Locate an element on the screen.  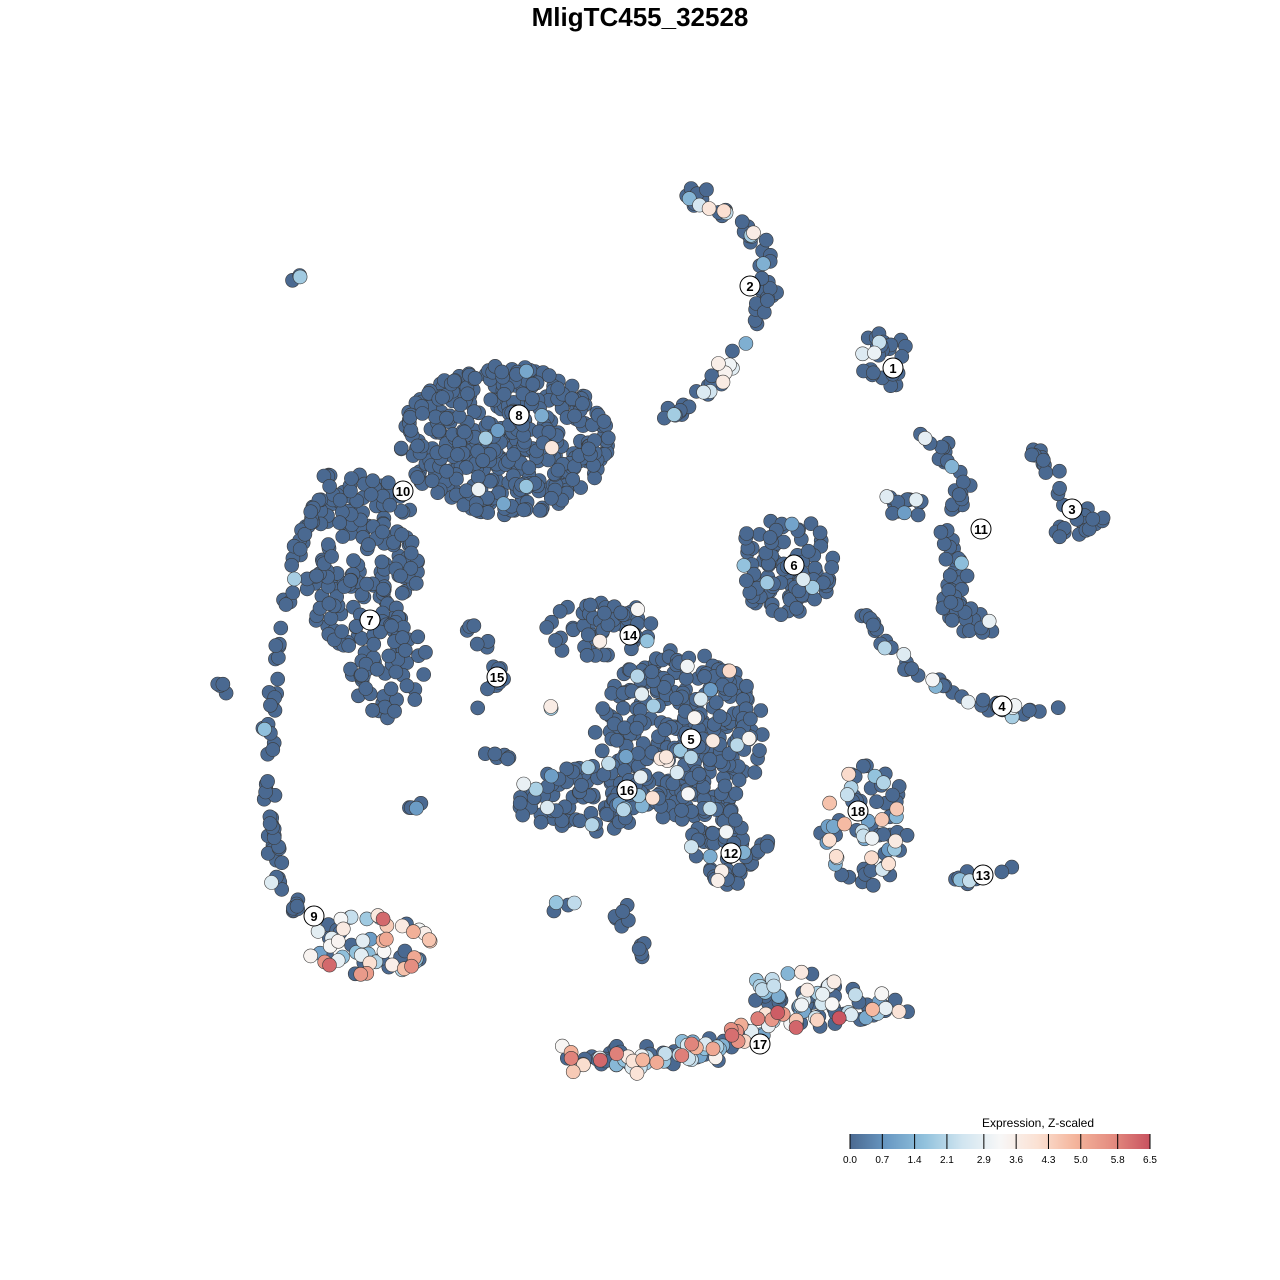
legend-tick-label: 5.8 is located at coordinates (1118, 1160).